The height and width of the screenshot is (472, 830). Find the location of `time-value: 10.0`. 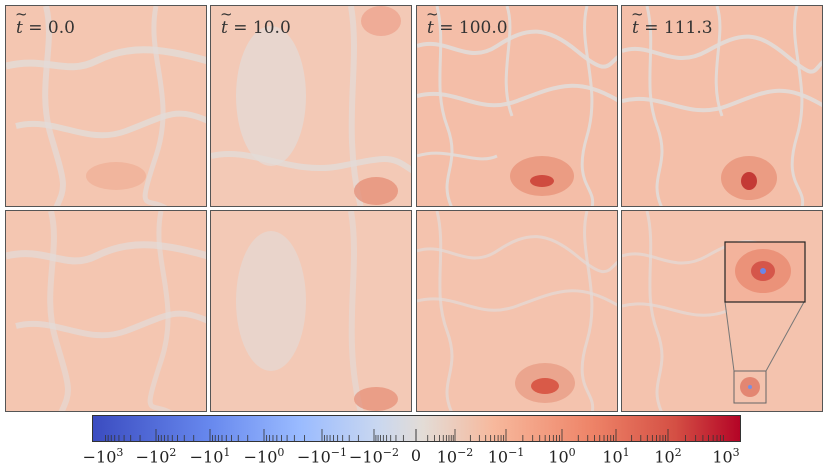

time-value: 10.0 is located at coordinates (271, 28).